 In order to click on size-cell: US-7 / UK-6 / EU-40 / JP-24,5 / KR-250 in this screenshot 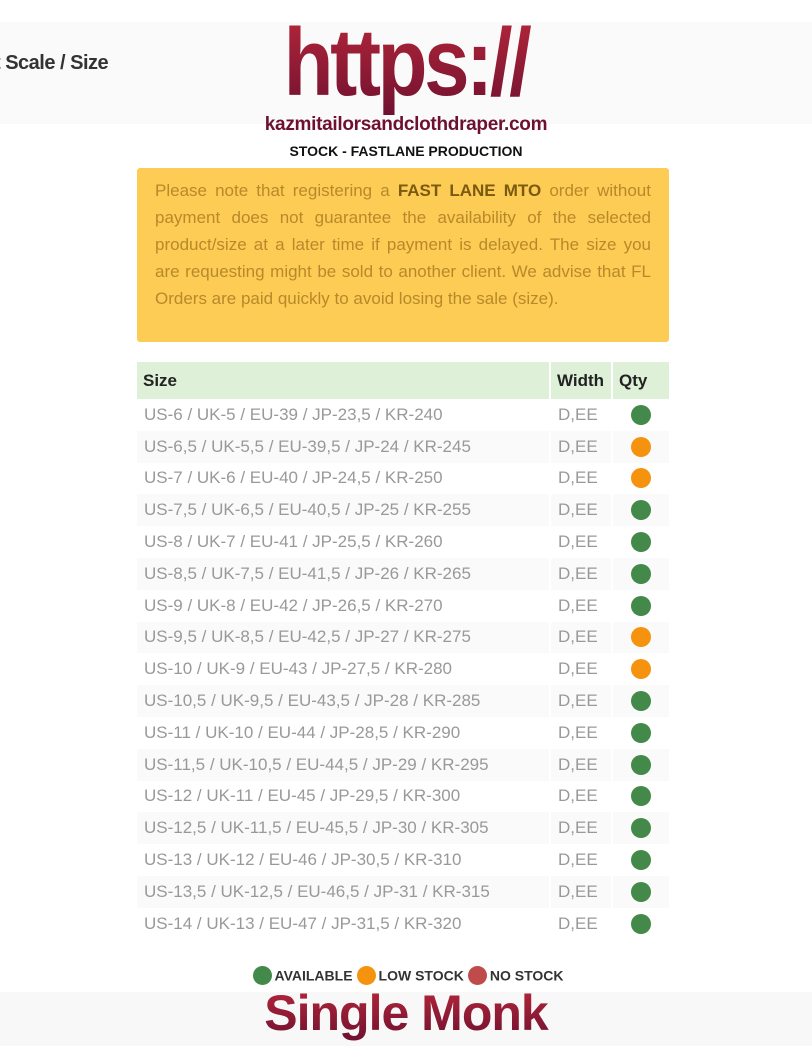, I will do `click(344, 478)`.